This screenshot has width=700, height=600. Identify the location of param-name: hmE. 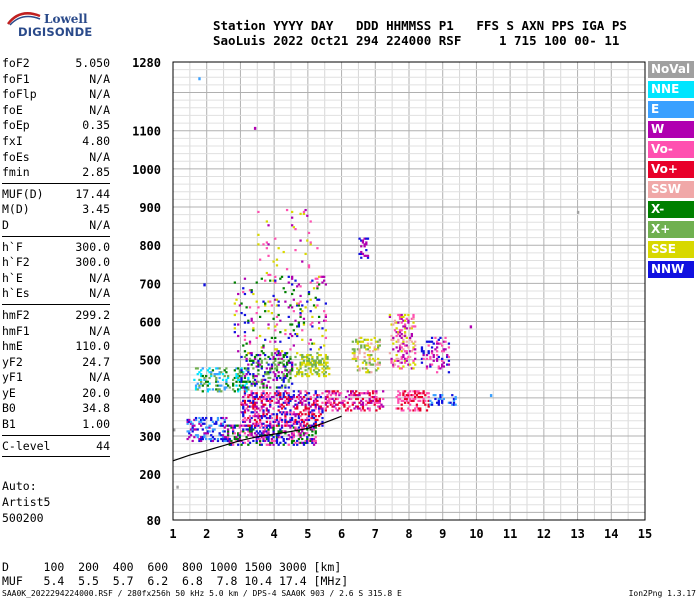
(12, 346).